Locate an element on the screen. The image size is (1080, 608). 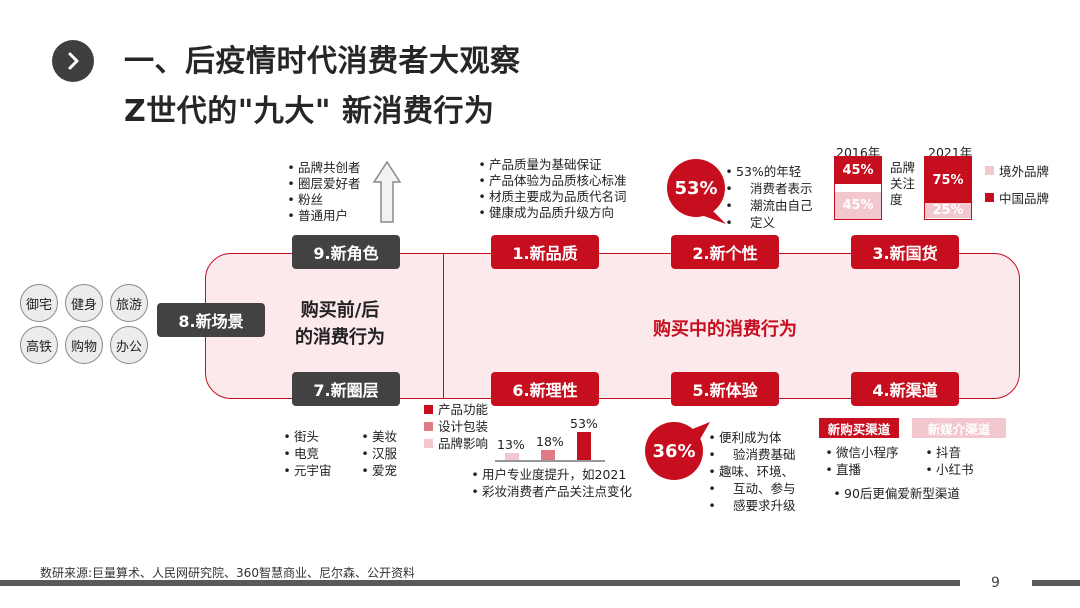
chevron-right-icon is located at coordinates (73, 61).